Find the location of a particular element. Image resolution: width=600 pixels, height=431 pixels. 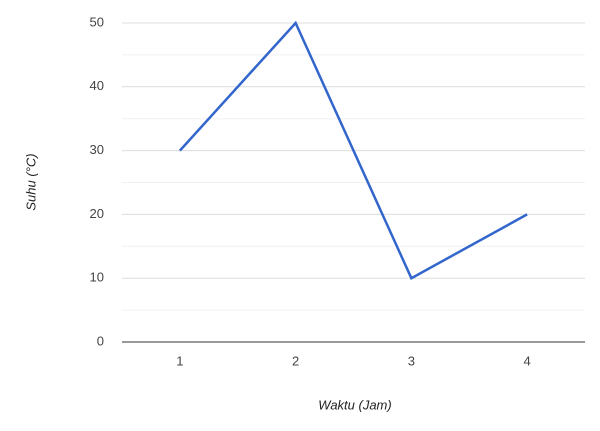

y-tick-label: 40 is located at coordinates (97, 85).